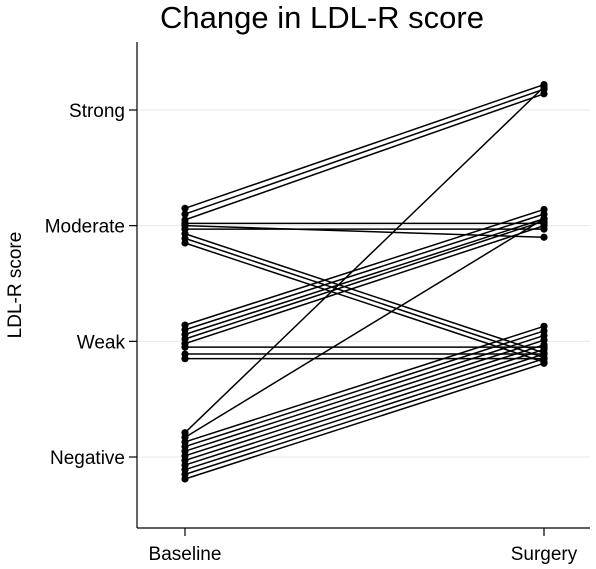 The height and width of the screenshot is (569, 596). I want to click on y-tick-label: Strong, so click(97, 111).